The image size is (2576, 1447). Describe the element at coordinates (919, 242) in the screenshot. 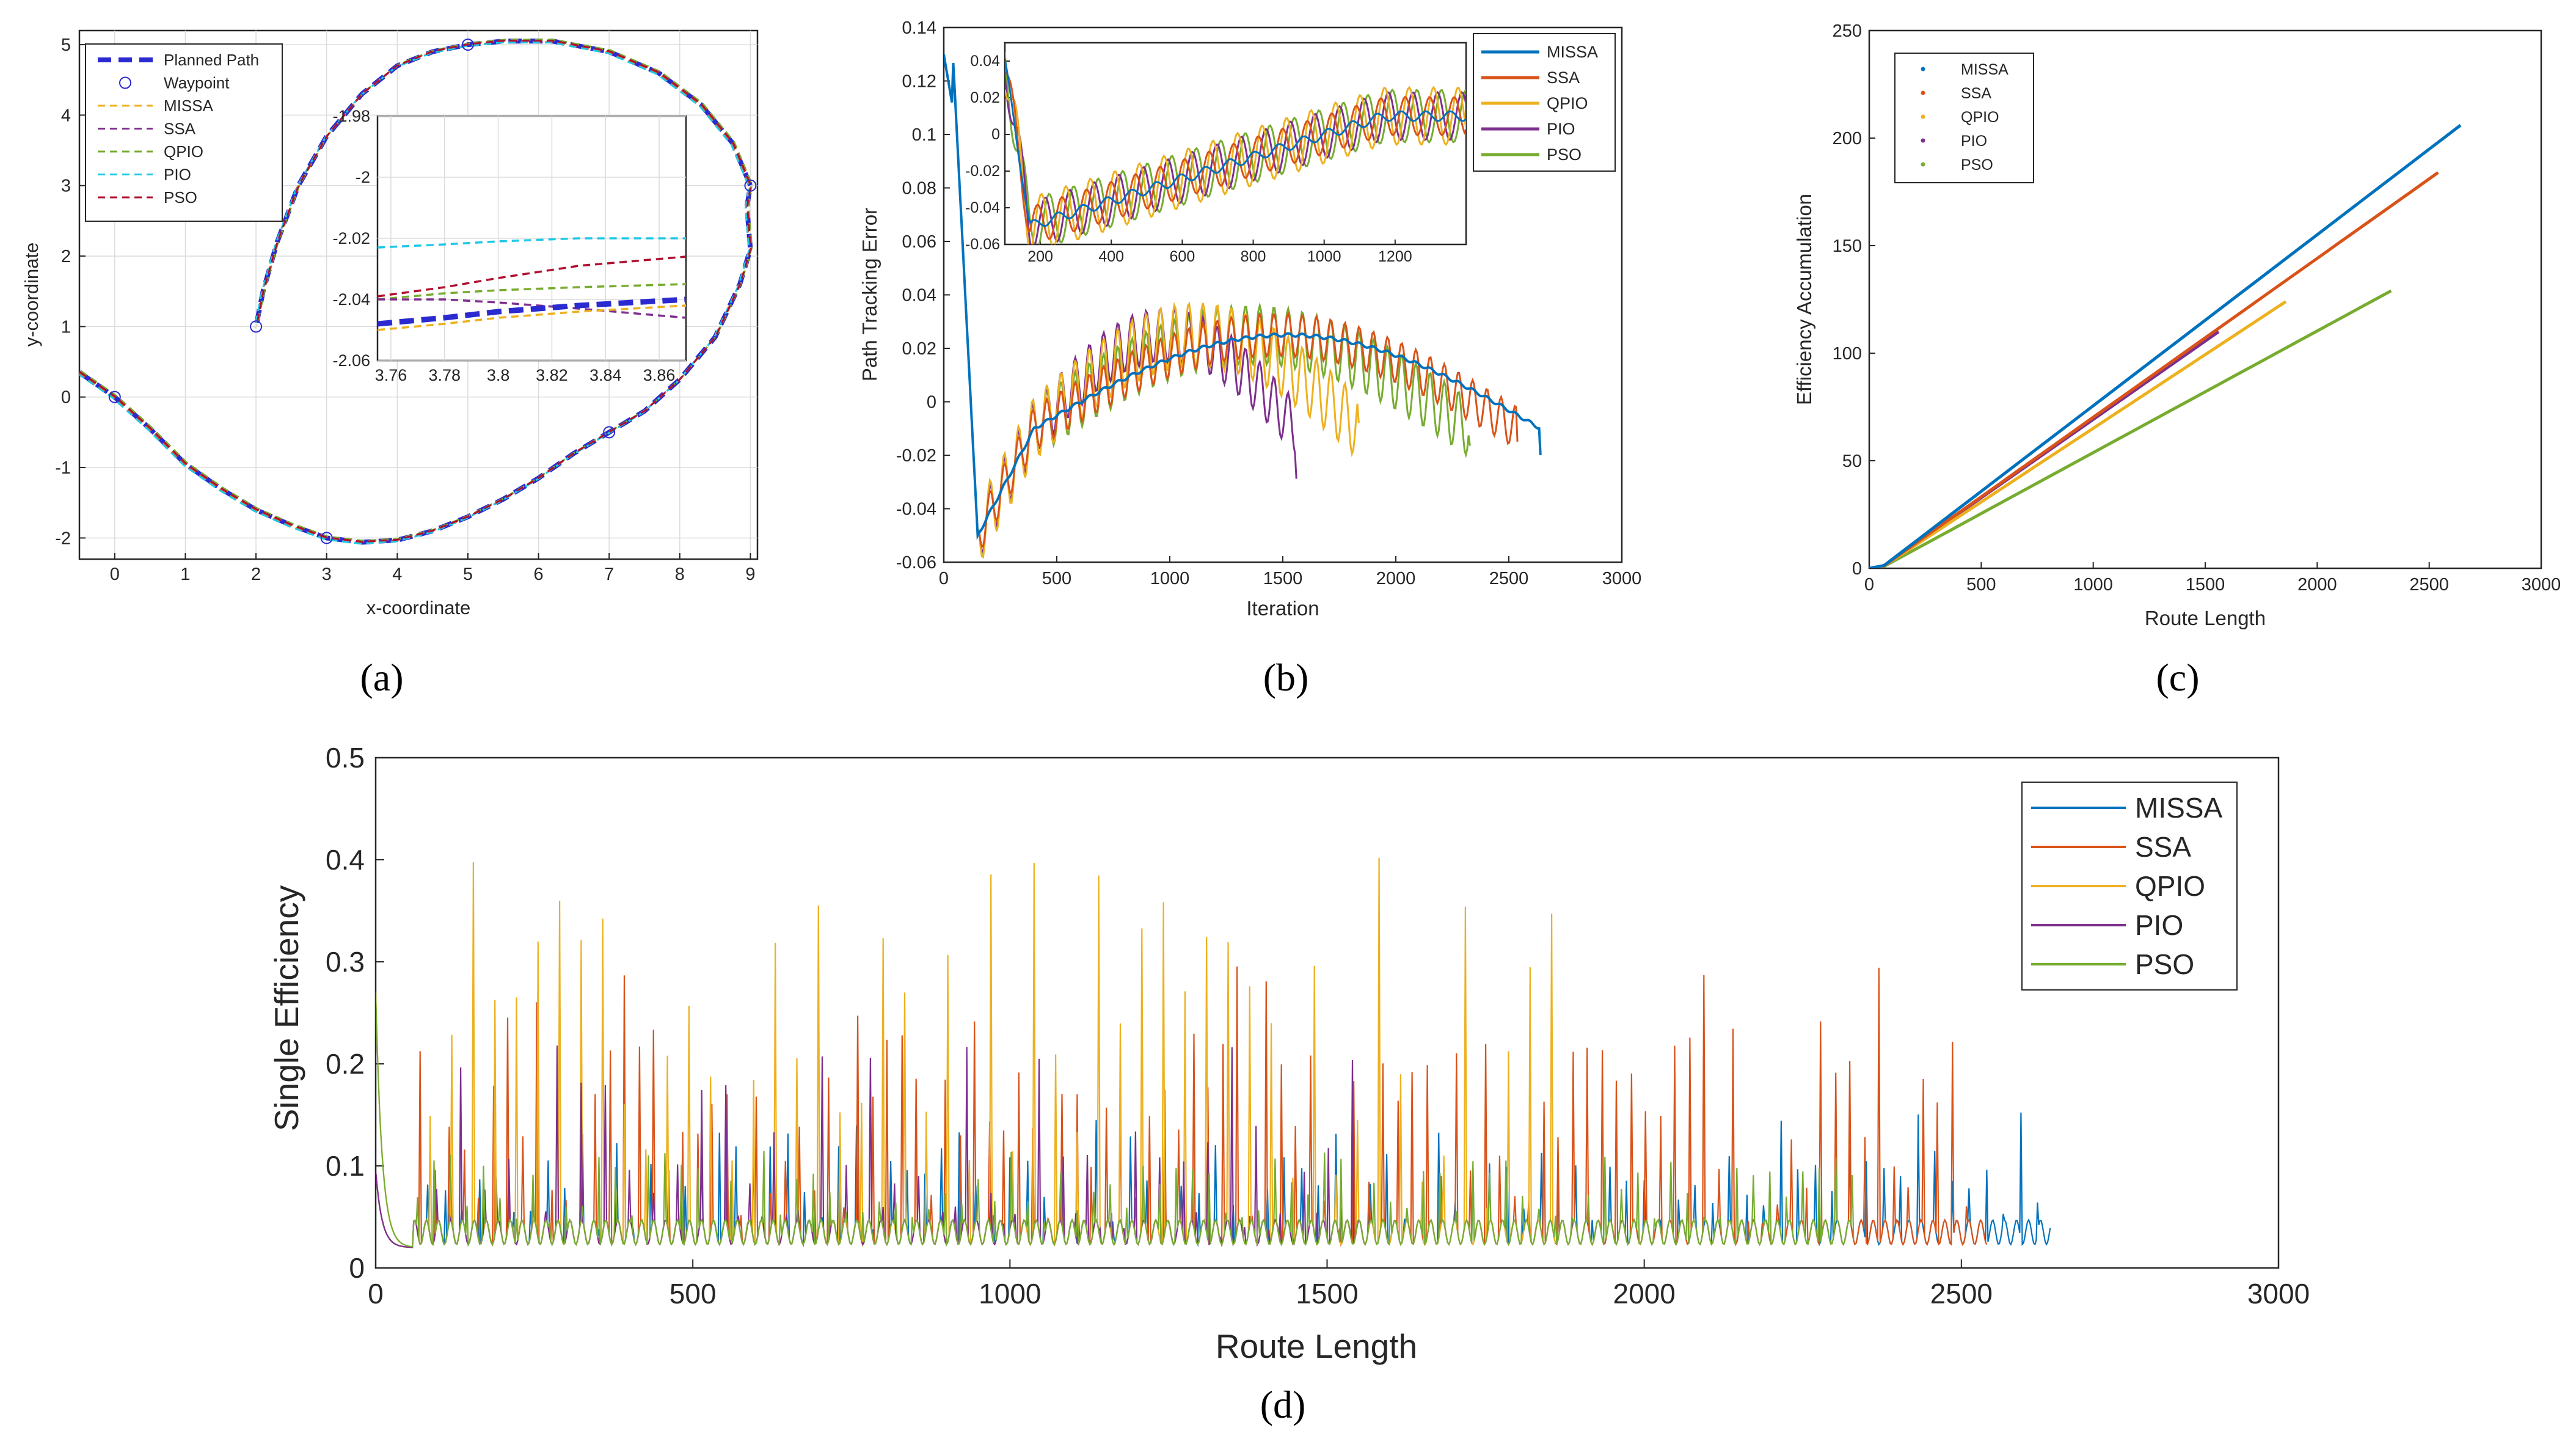

I see `y-tick-label: 0.06` at that location.